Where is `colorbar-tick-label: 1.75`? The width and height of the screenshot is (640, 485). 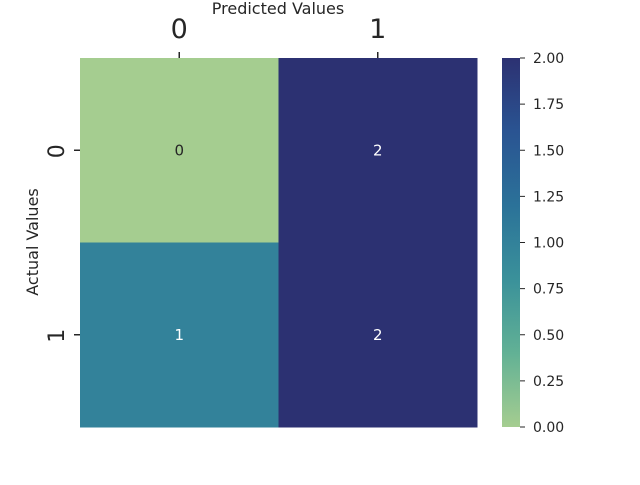
colorbar-tick-label: 1.75 is located at coordinates (548, 105).